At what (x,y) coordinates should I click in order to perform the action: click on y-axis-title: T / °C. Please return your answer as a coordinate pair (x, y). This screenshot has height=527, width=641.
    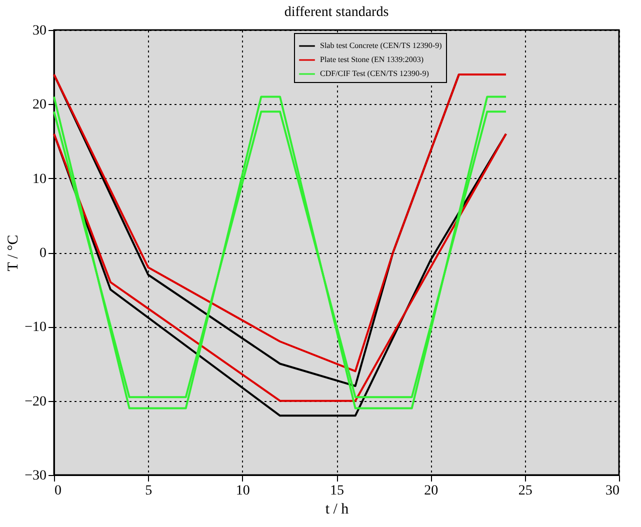
    Looking at the image, I should click on (14, 253).